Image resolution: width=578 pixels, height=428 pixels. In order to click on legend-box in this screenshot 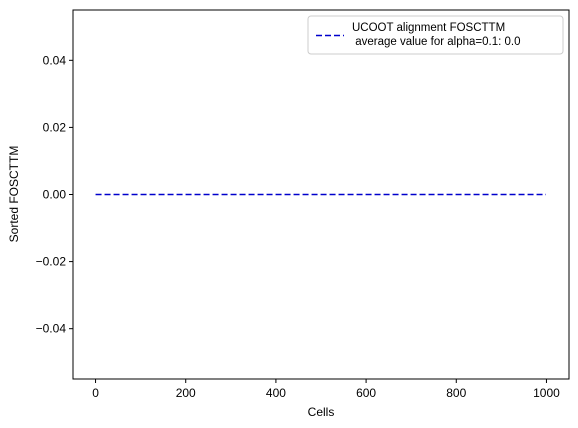, I will do `click(435, 35)`.